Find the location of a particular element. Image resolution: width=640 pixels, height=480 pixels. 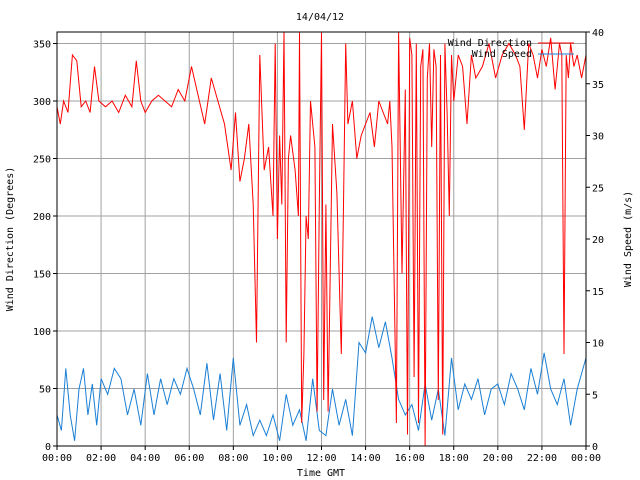

y-tick-label: 250 is located at coordinates (42, 160).